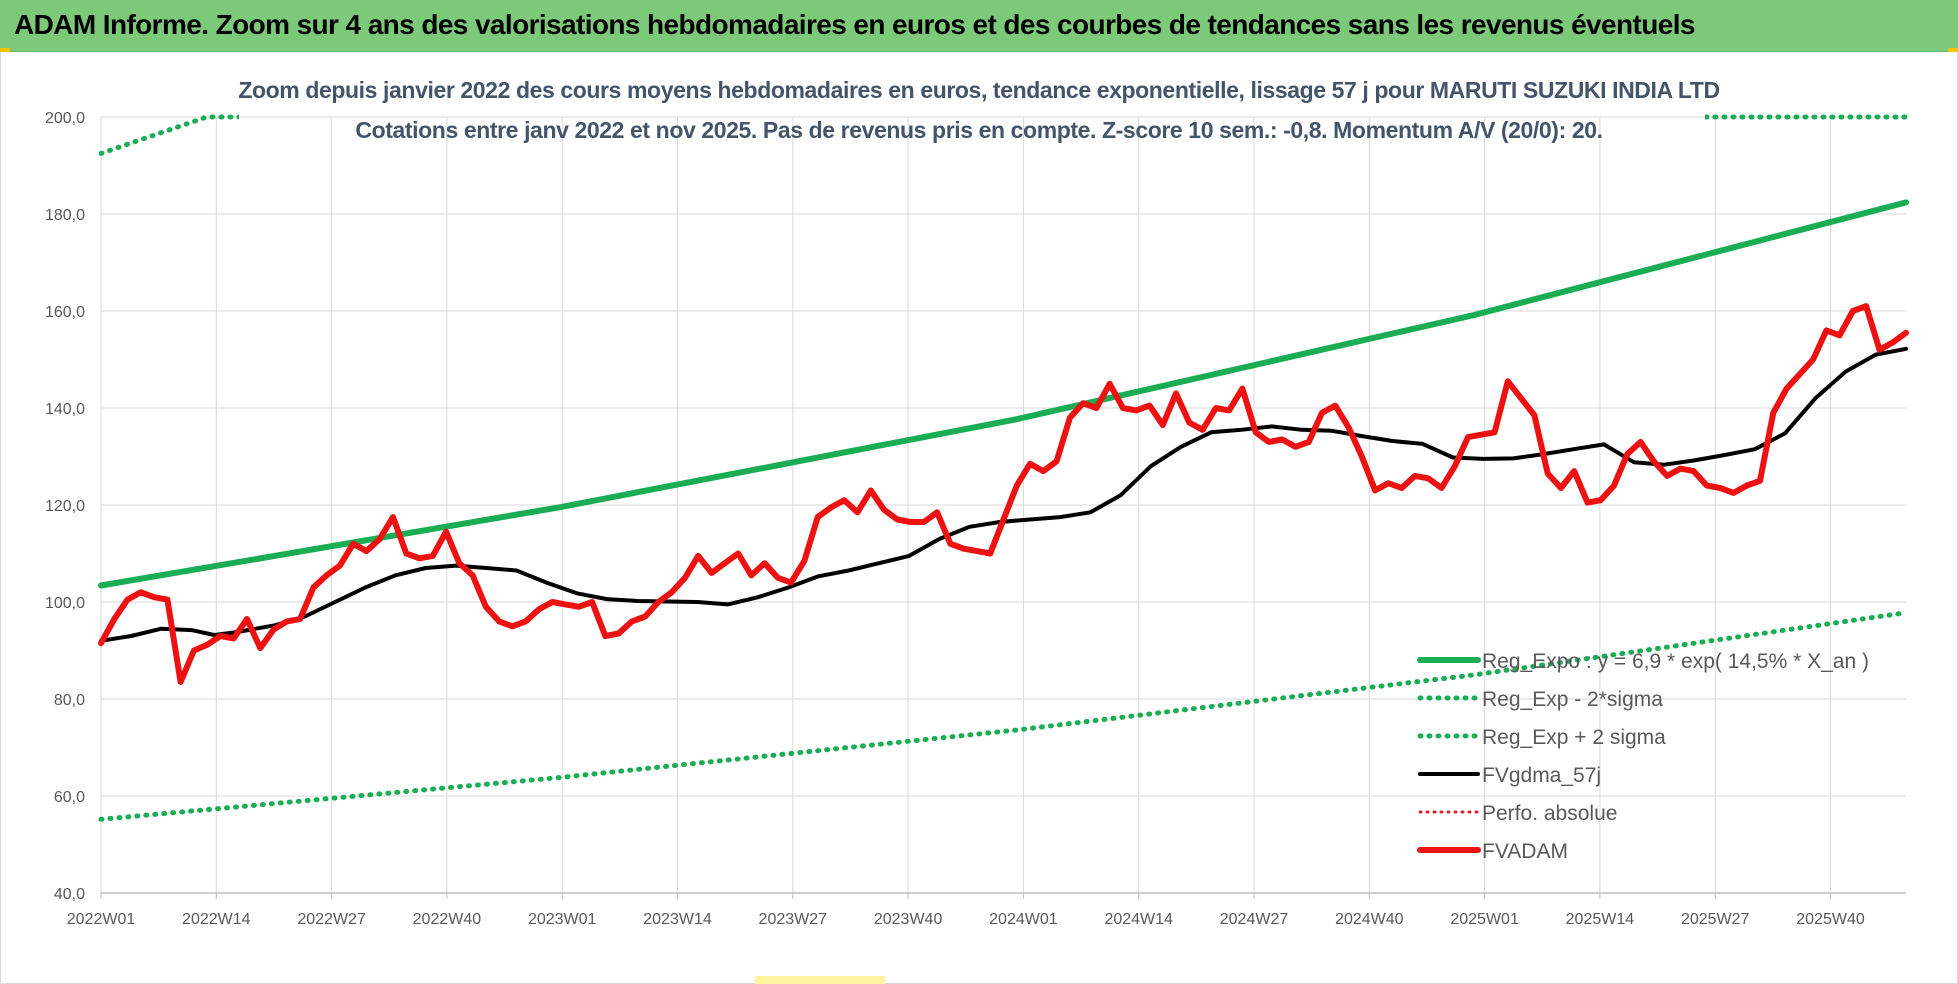  I want to click on y-tick-label: 160,0, so click(65, 312).